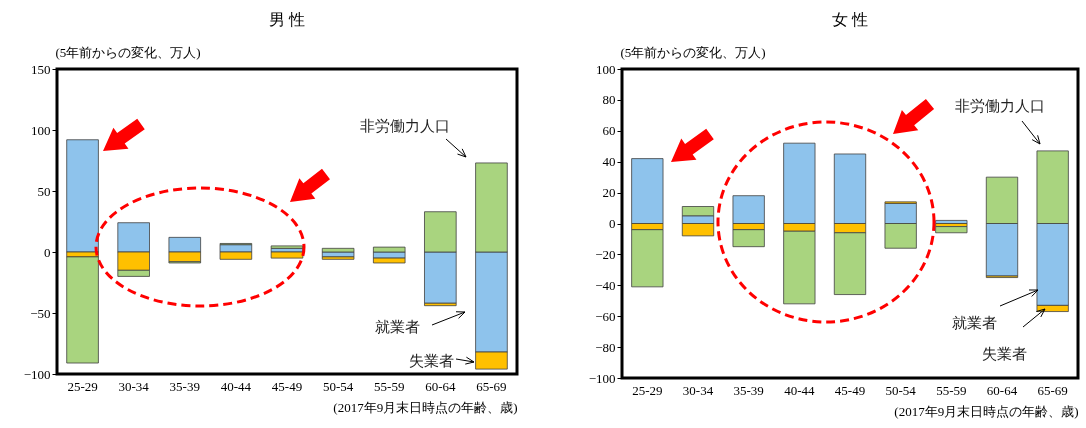 The image size is (1086, 428). I want to click on y-tick-label: 150, so click(41, 69).